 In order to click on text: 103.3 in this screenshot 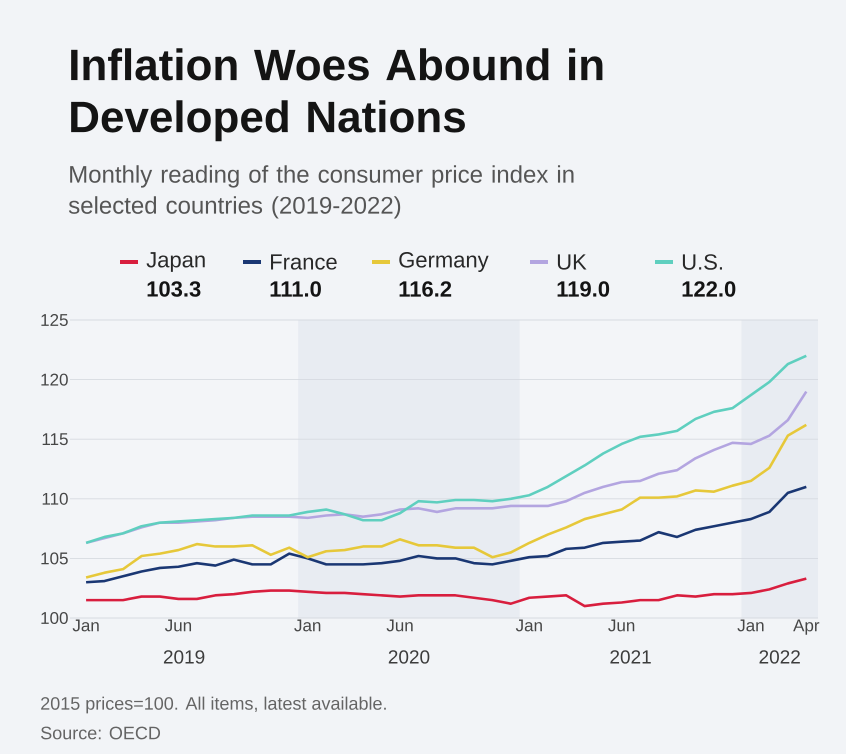, I will do `click(174, 289)`.